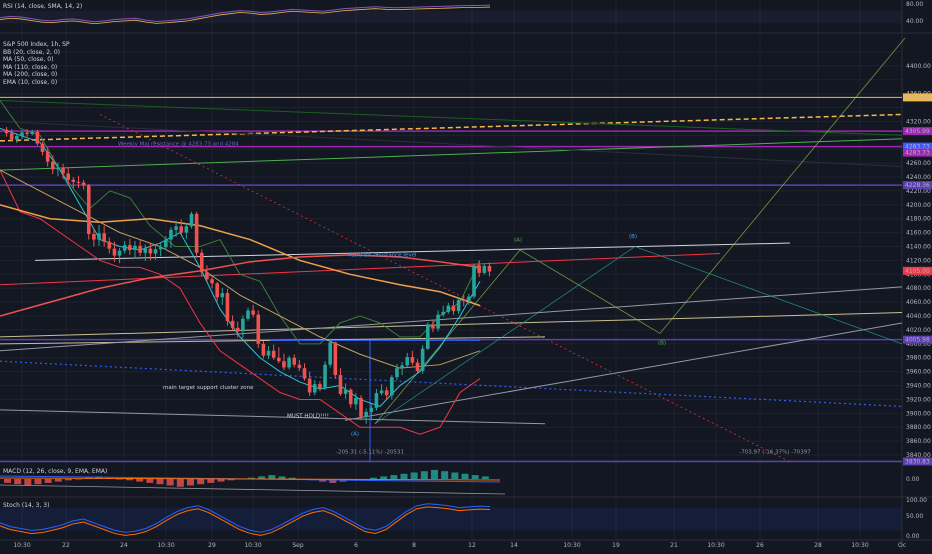 The width and height of the screenshot is (932, 554). What do you see at coordinates (43, 6) in the screenshot?
I see `rsi-label: RSI (14, close, SMA, 14, 2)` at bounding box center [43, 6].